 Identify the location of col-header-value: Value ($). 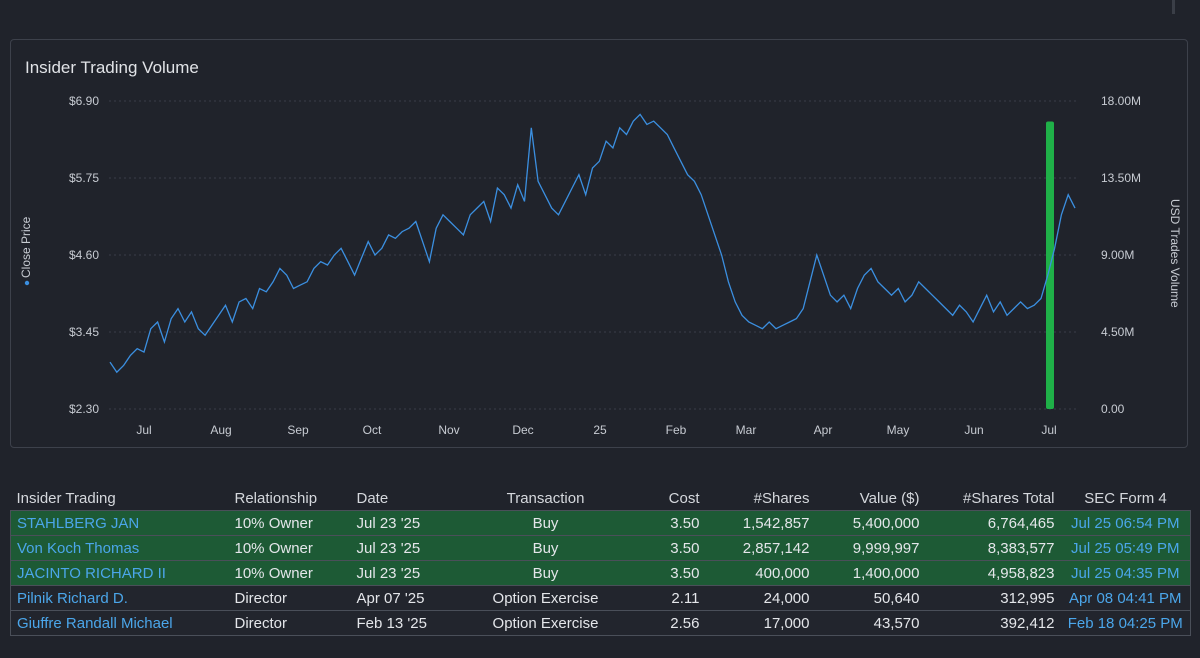
(889, 498).